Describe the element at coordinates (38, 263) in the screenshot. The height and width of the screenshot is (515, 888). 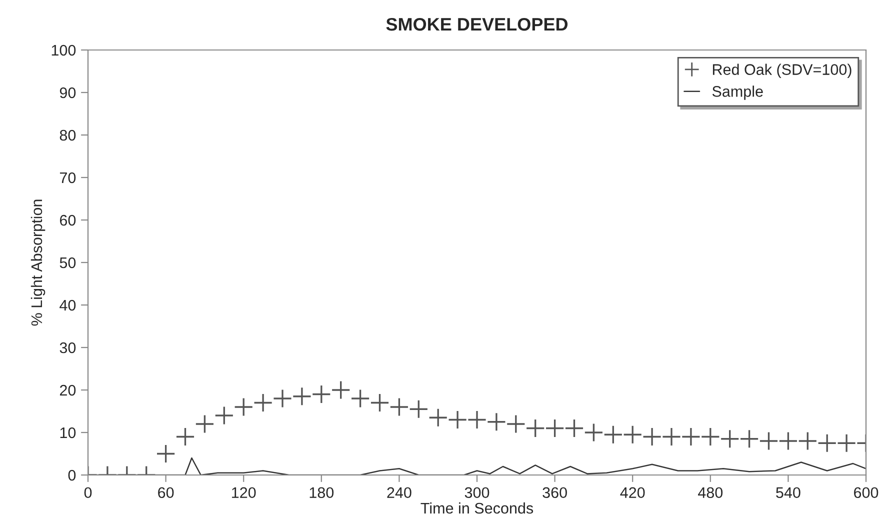
I see `y-axis-title: % Light Absorption` at that location.